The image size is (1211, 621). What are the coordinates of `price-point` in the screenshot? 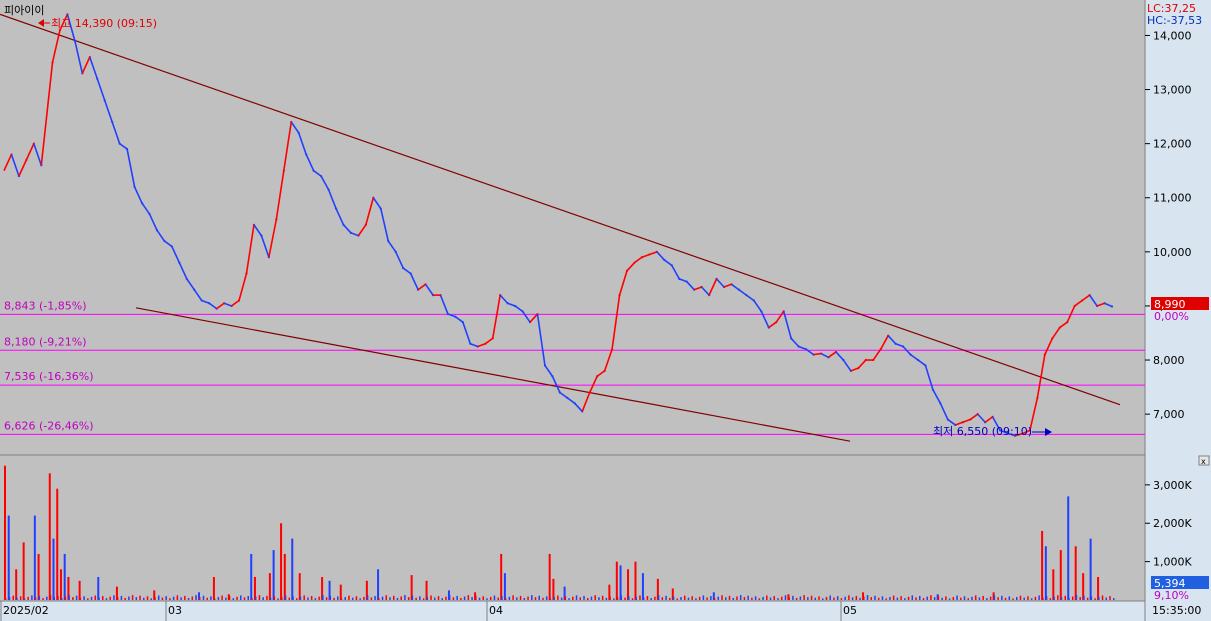 It's located at (1112, 306).